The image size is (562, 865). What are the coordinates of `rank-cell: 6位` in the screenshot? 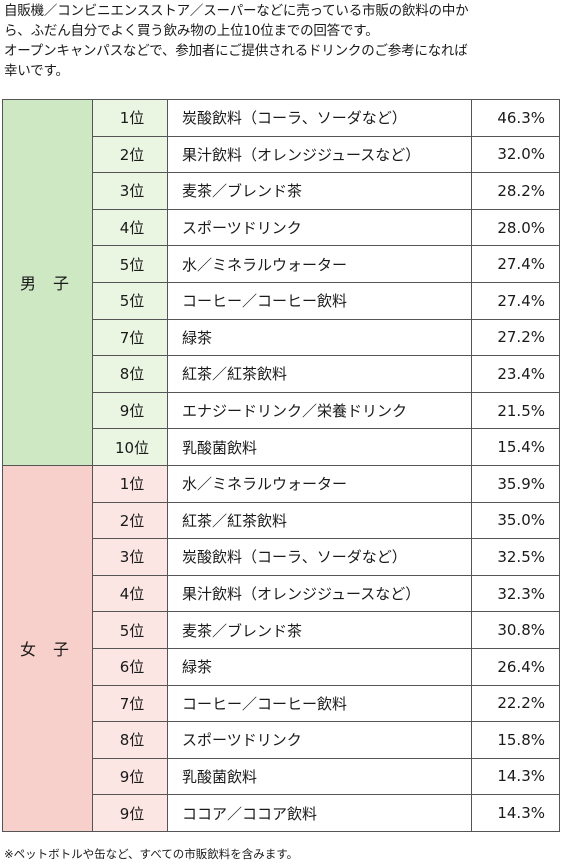 It's located at (130, 666).